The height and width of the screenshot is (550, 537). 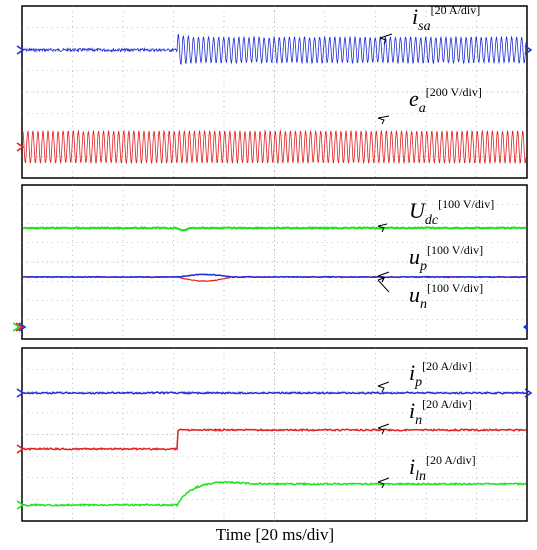 What do you see at coordinates (446, 258) in the screenshot?
I see `trace-label-u-p: up[100 V/div]` at bounding box center [446, 258].